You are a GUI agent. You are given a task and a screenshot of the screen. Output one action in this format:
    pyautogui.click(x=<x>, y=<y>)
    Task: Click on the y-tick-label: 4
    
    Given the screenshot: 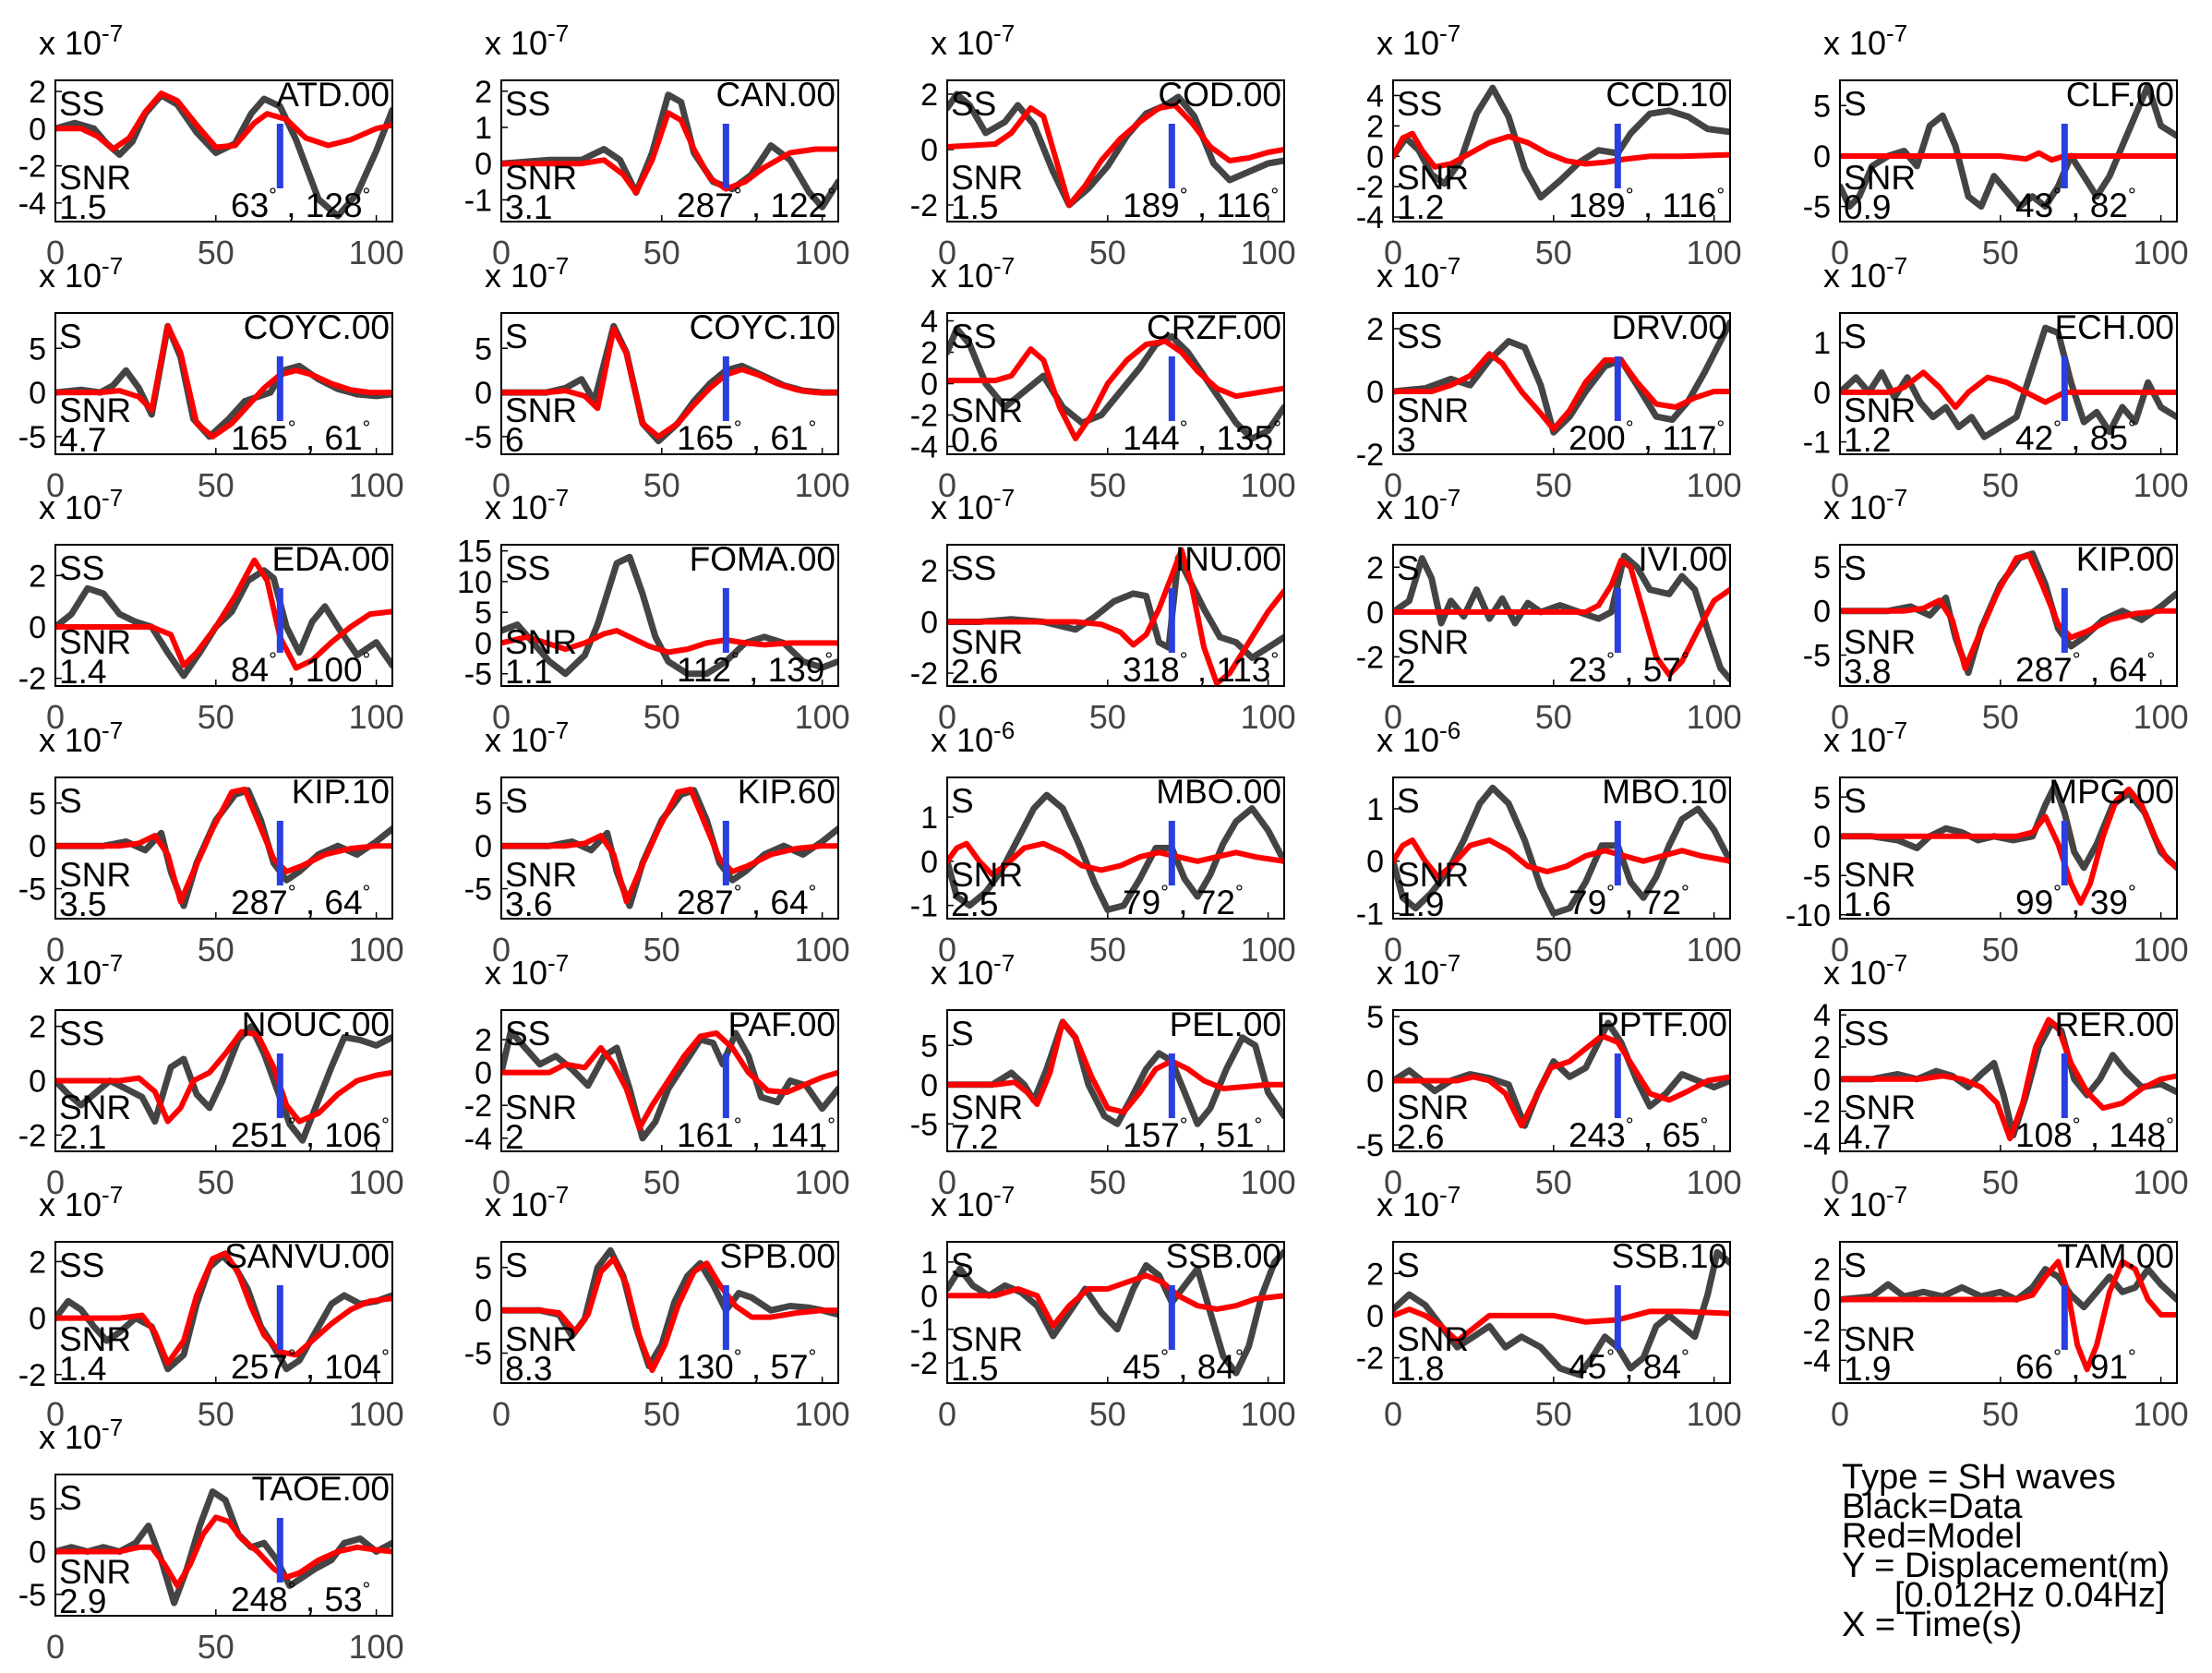 What is the action you would take?
    pyautogui.click(x=929, y=322)
    